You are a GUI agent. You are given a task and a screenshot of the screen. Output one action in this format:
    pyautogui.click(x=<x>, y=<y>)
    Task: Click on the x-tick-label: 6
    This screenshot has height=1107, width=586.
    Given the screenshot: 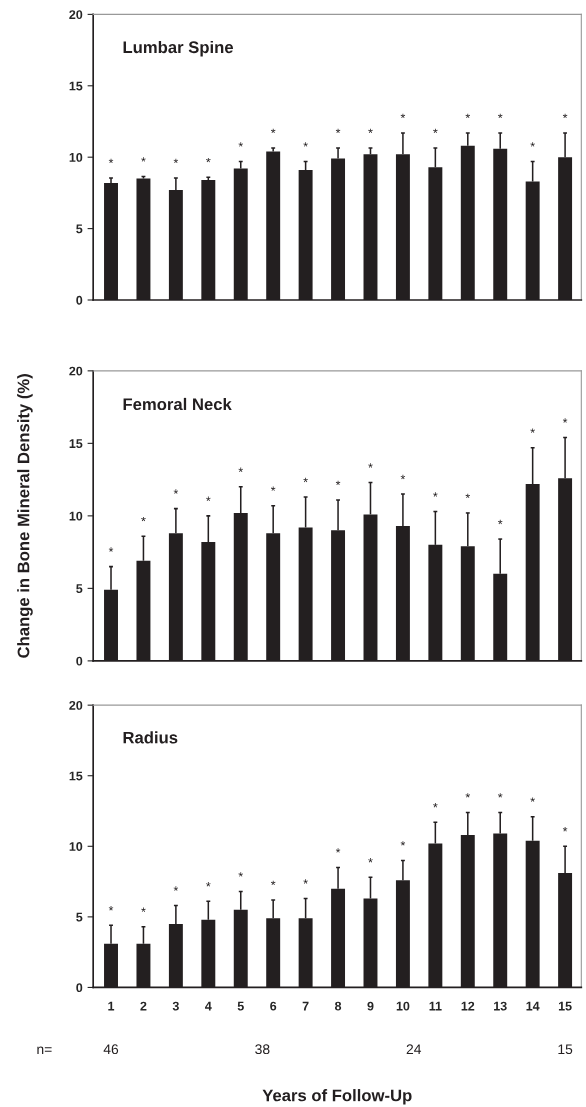 What is the action you would take?
    pyautogui.click(x=273, y=1006)
    